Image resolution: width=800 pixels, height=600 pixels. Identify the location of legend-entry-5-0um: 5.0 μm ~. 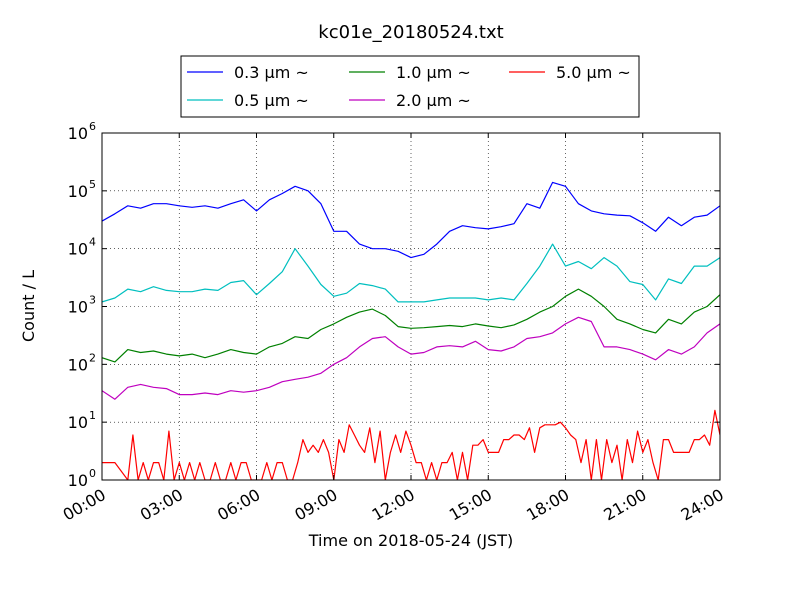
(570, 72).